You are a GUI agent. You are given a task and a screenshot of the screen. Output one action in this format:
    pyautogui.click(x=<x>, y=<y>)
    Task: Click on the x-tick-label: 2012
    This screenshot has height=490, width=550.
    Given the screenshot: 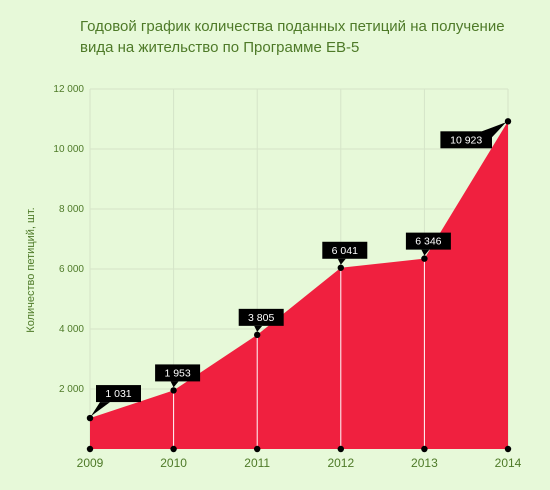 What is the action you would take?
    pyautogui.click(x=340, y=463)
    